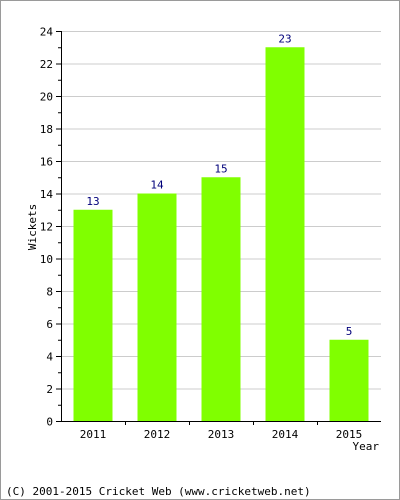 The image size is (400, 500). Describe the element at coordinates (46, 64) in the screenshot. I see `y-tick-label: 22` at that location.